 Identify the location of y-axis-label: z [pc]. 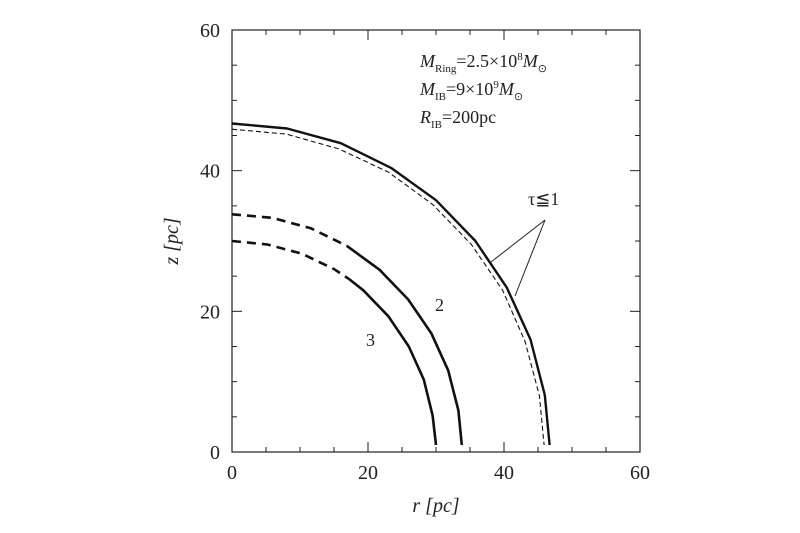
(172, 241).